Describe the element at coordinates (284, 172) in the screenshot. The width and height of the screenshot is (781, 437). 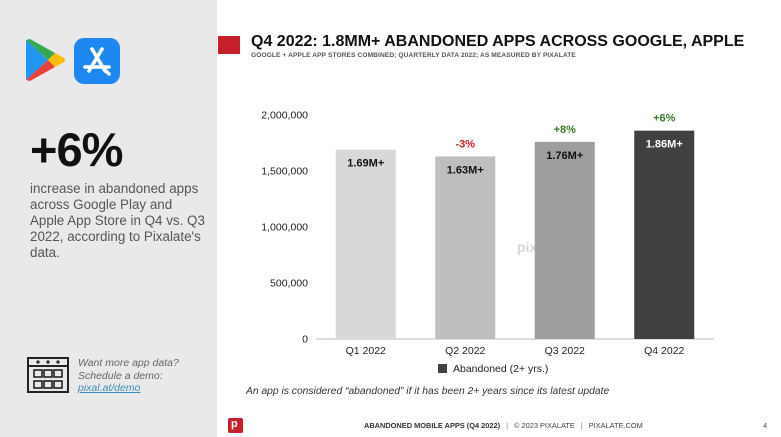
I see `y-tick-label: 1,500,000` at that location.